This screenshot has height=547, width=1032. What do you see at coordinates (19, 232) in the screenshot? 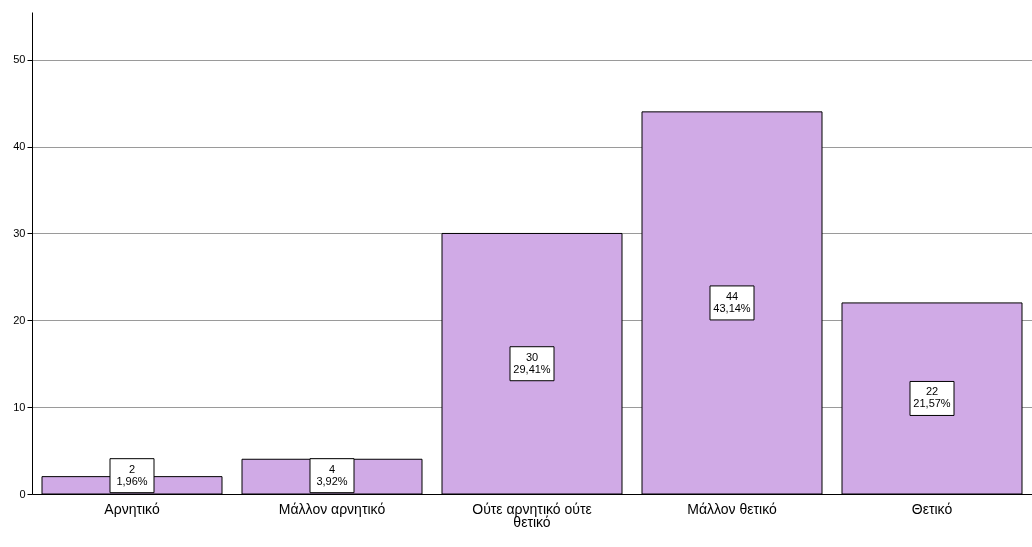
I see `y-tick-label: 30` at bounding box center [19, 232].